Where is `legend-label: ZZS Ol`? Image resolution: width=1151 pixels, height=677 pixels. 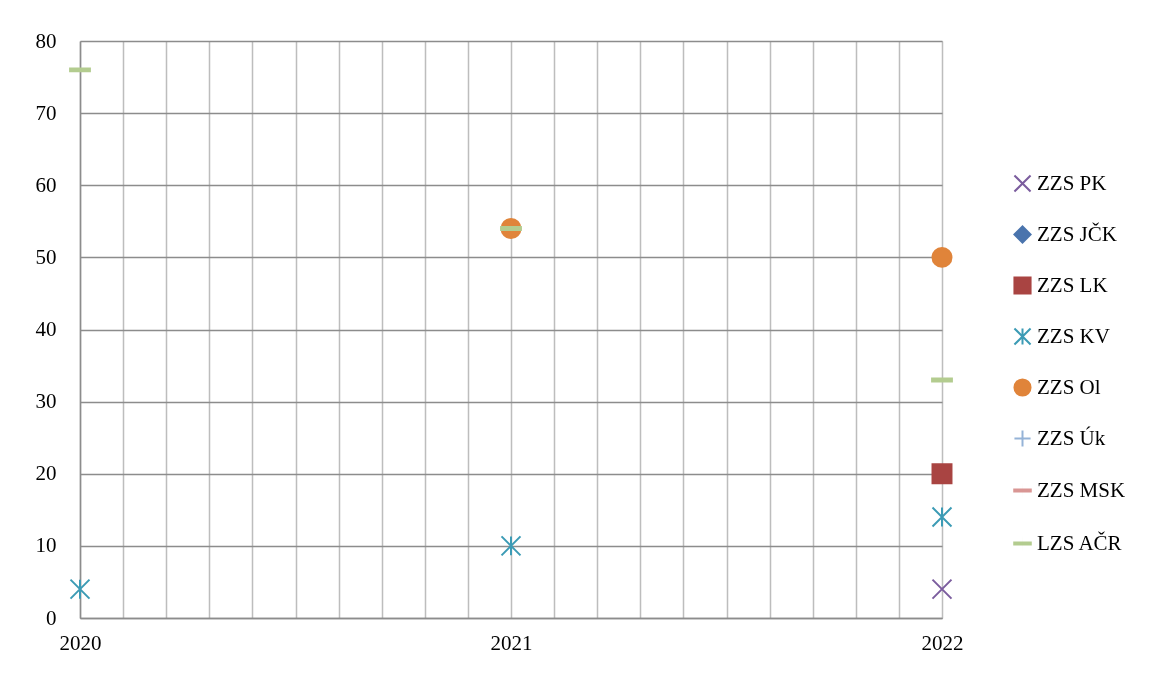
legend-label: ZZS Ol is located at coordinates (1069, 386).